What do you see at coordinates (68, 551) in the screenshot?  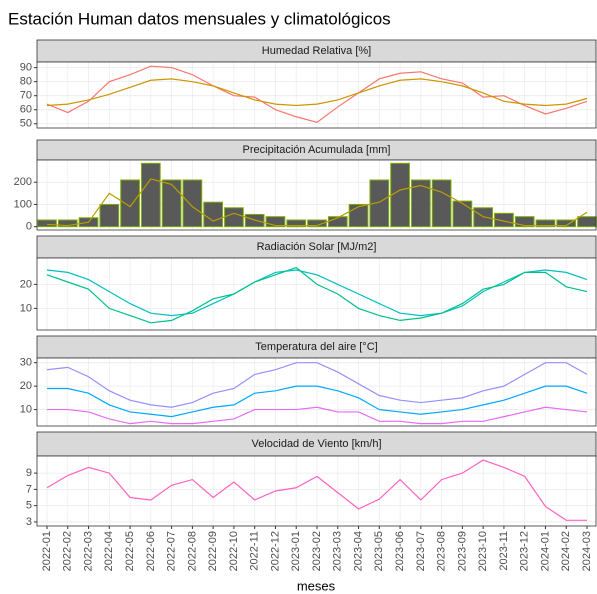 I see `x-tick-label: 2022-02` at bounding box center [68, 551].